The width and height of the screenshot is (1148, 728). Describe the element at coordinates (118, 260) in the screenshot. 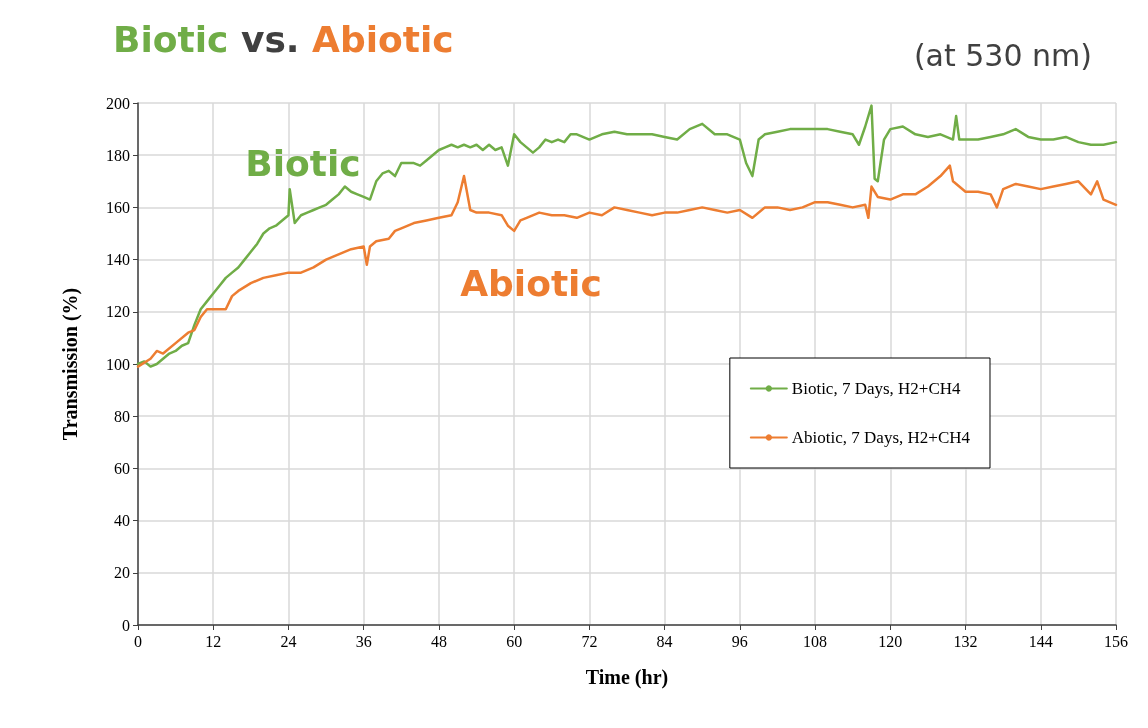

I see `y-tick-label: 140` at that location.